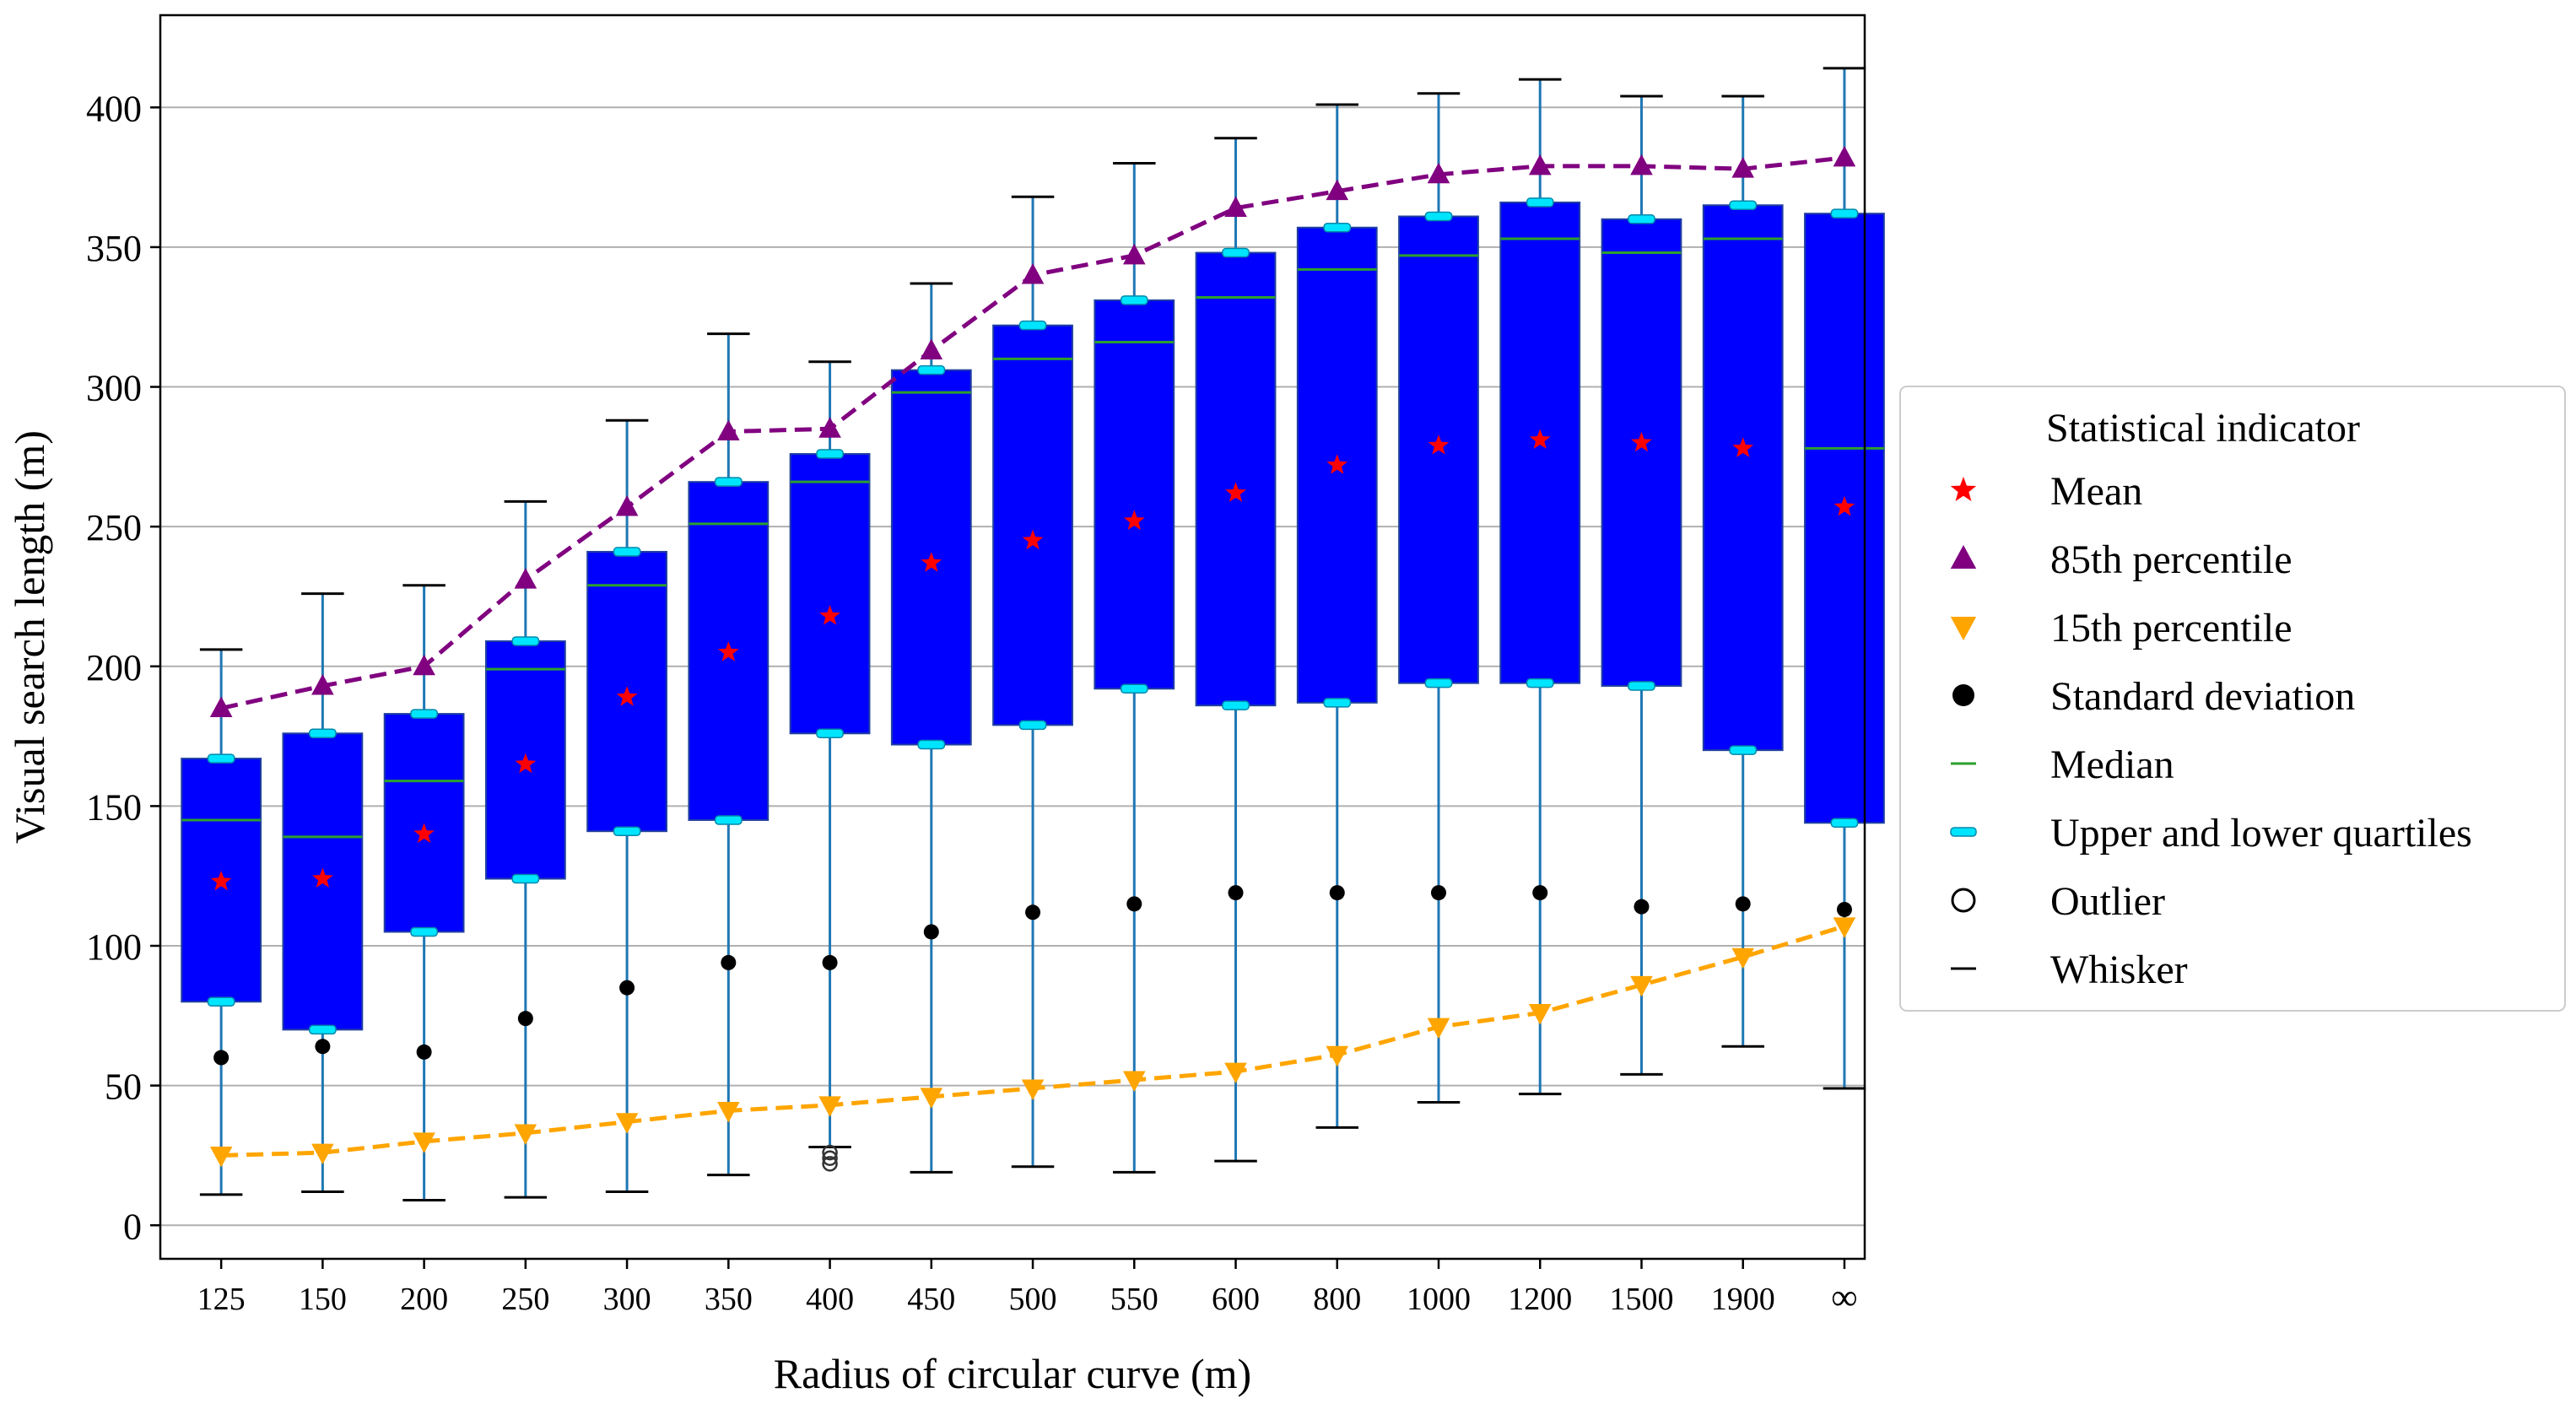 The width and height of the screenshot is (2576, 1409). Describe the element at coordinates (1963, 900) in the screenshot. I see `legend-outlier-swatch` at that location.